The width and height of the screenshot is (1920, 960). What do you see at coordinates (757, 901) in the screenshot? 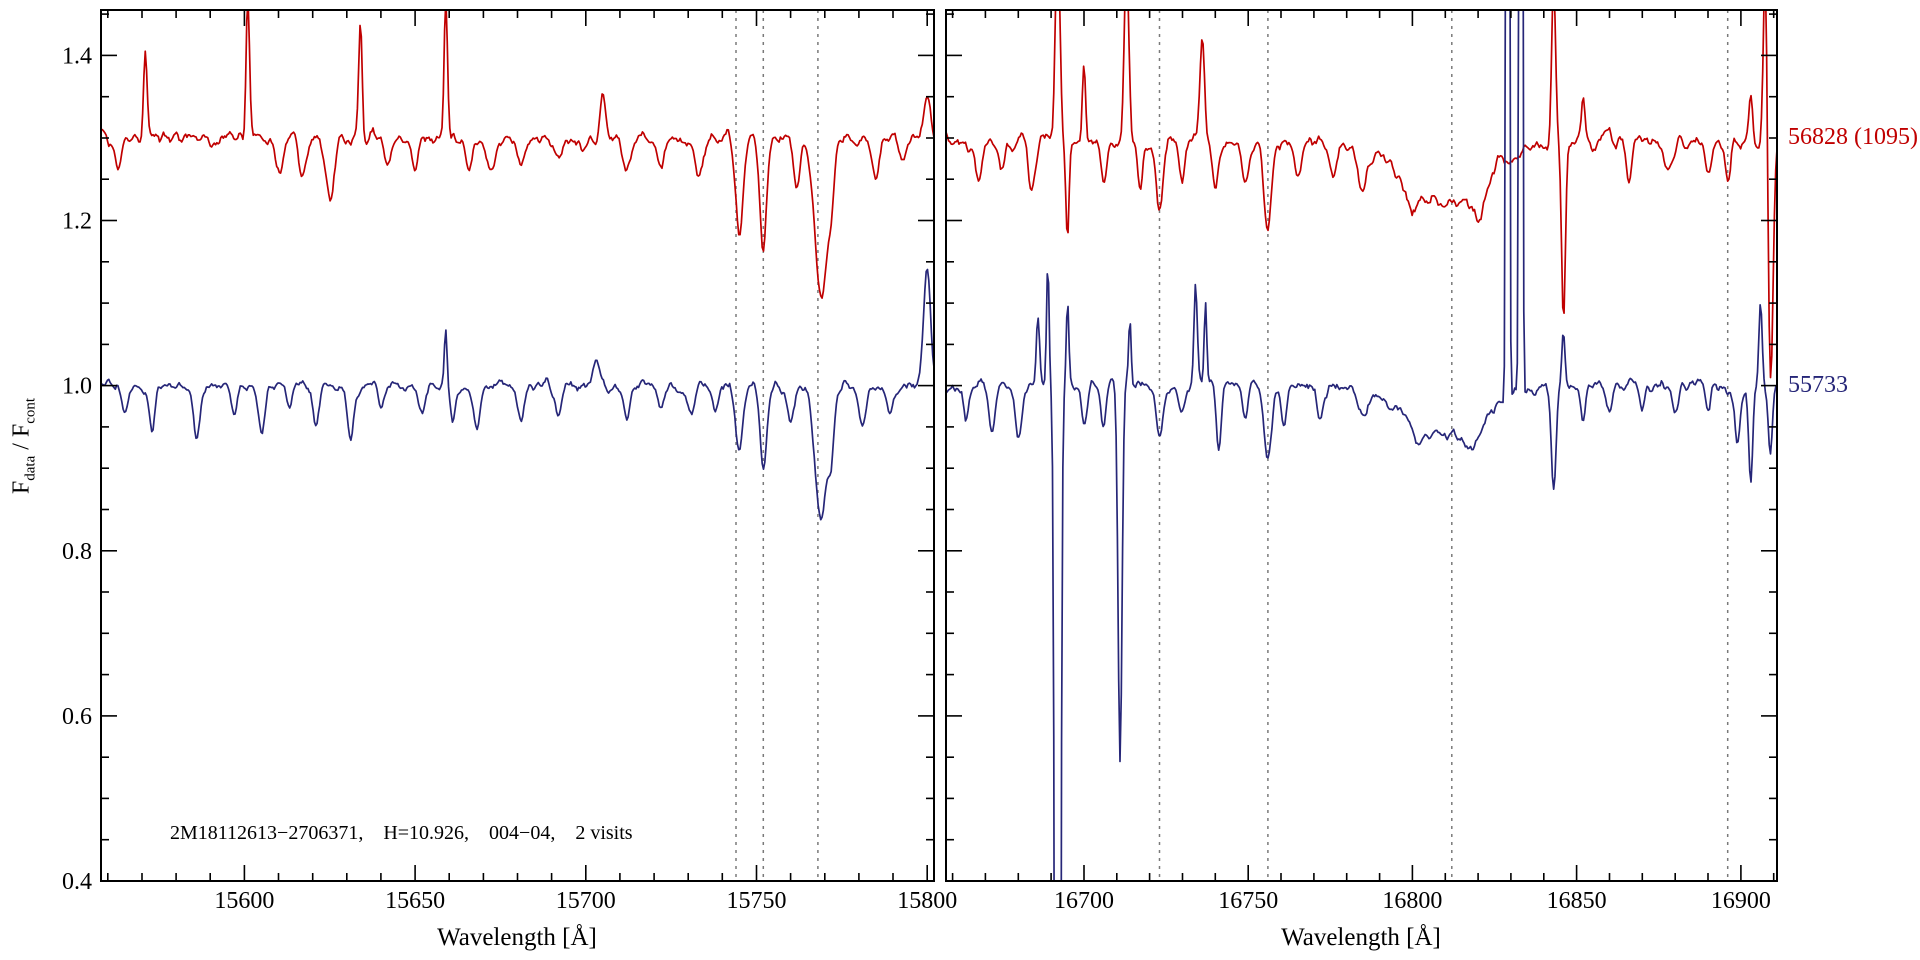
I see `x-tick-label: 15750` at bounding box center [757, 901].